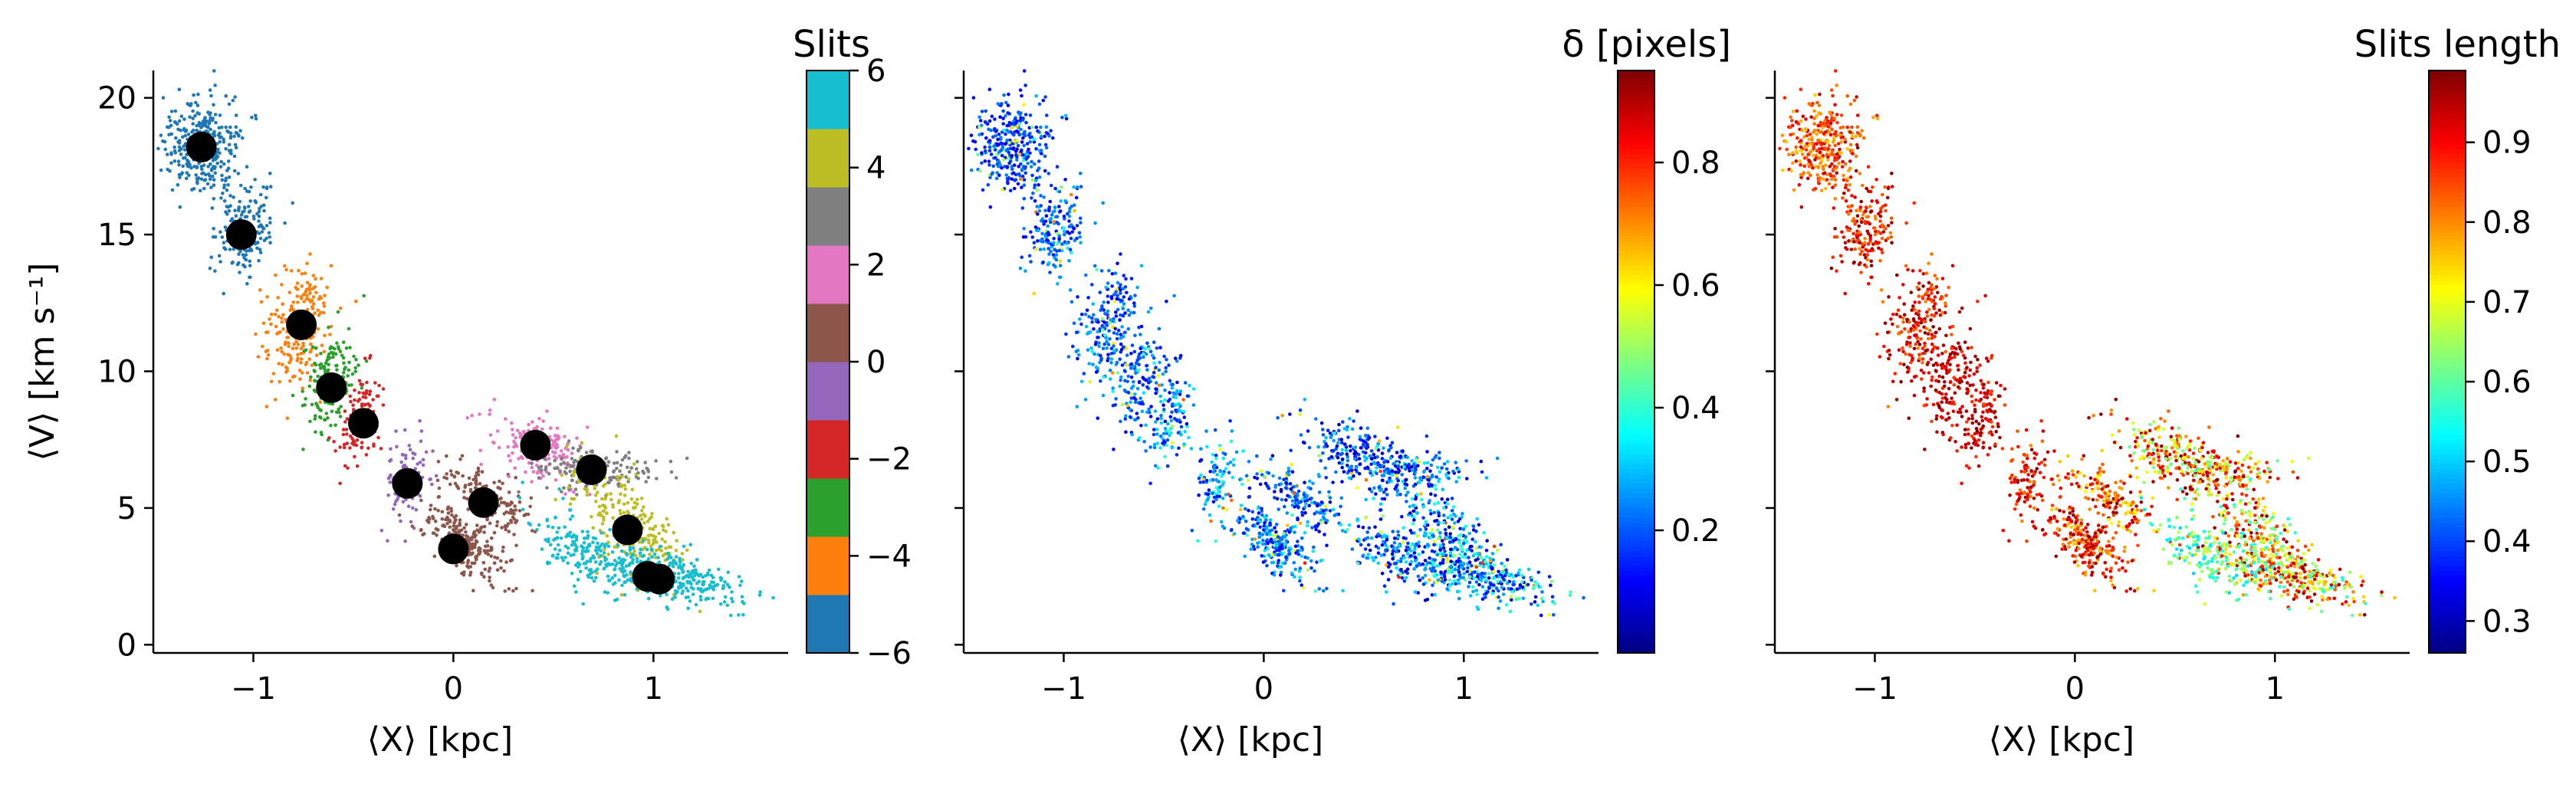 Image resolution: width=2576 pixels, height=797 pixels. What do you see at coordinates (828, 450) in the screenshot?
I see `colorbar-segment` at bounding box center [828, 450].